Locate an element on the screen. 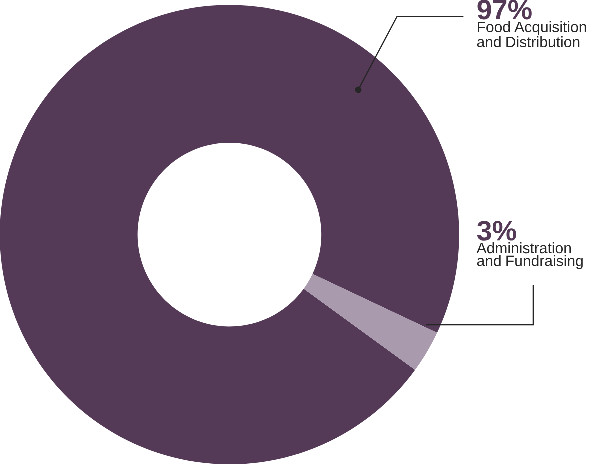 Image resolution: width=597 pixels, height=465 pixels. data-label: 3% is located at coordinates (496, 231).